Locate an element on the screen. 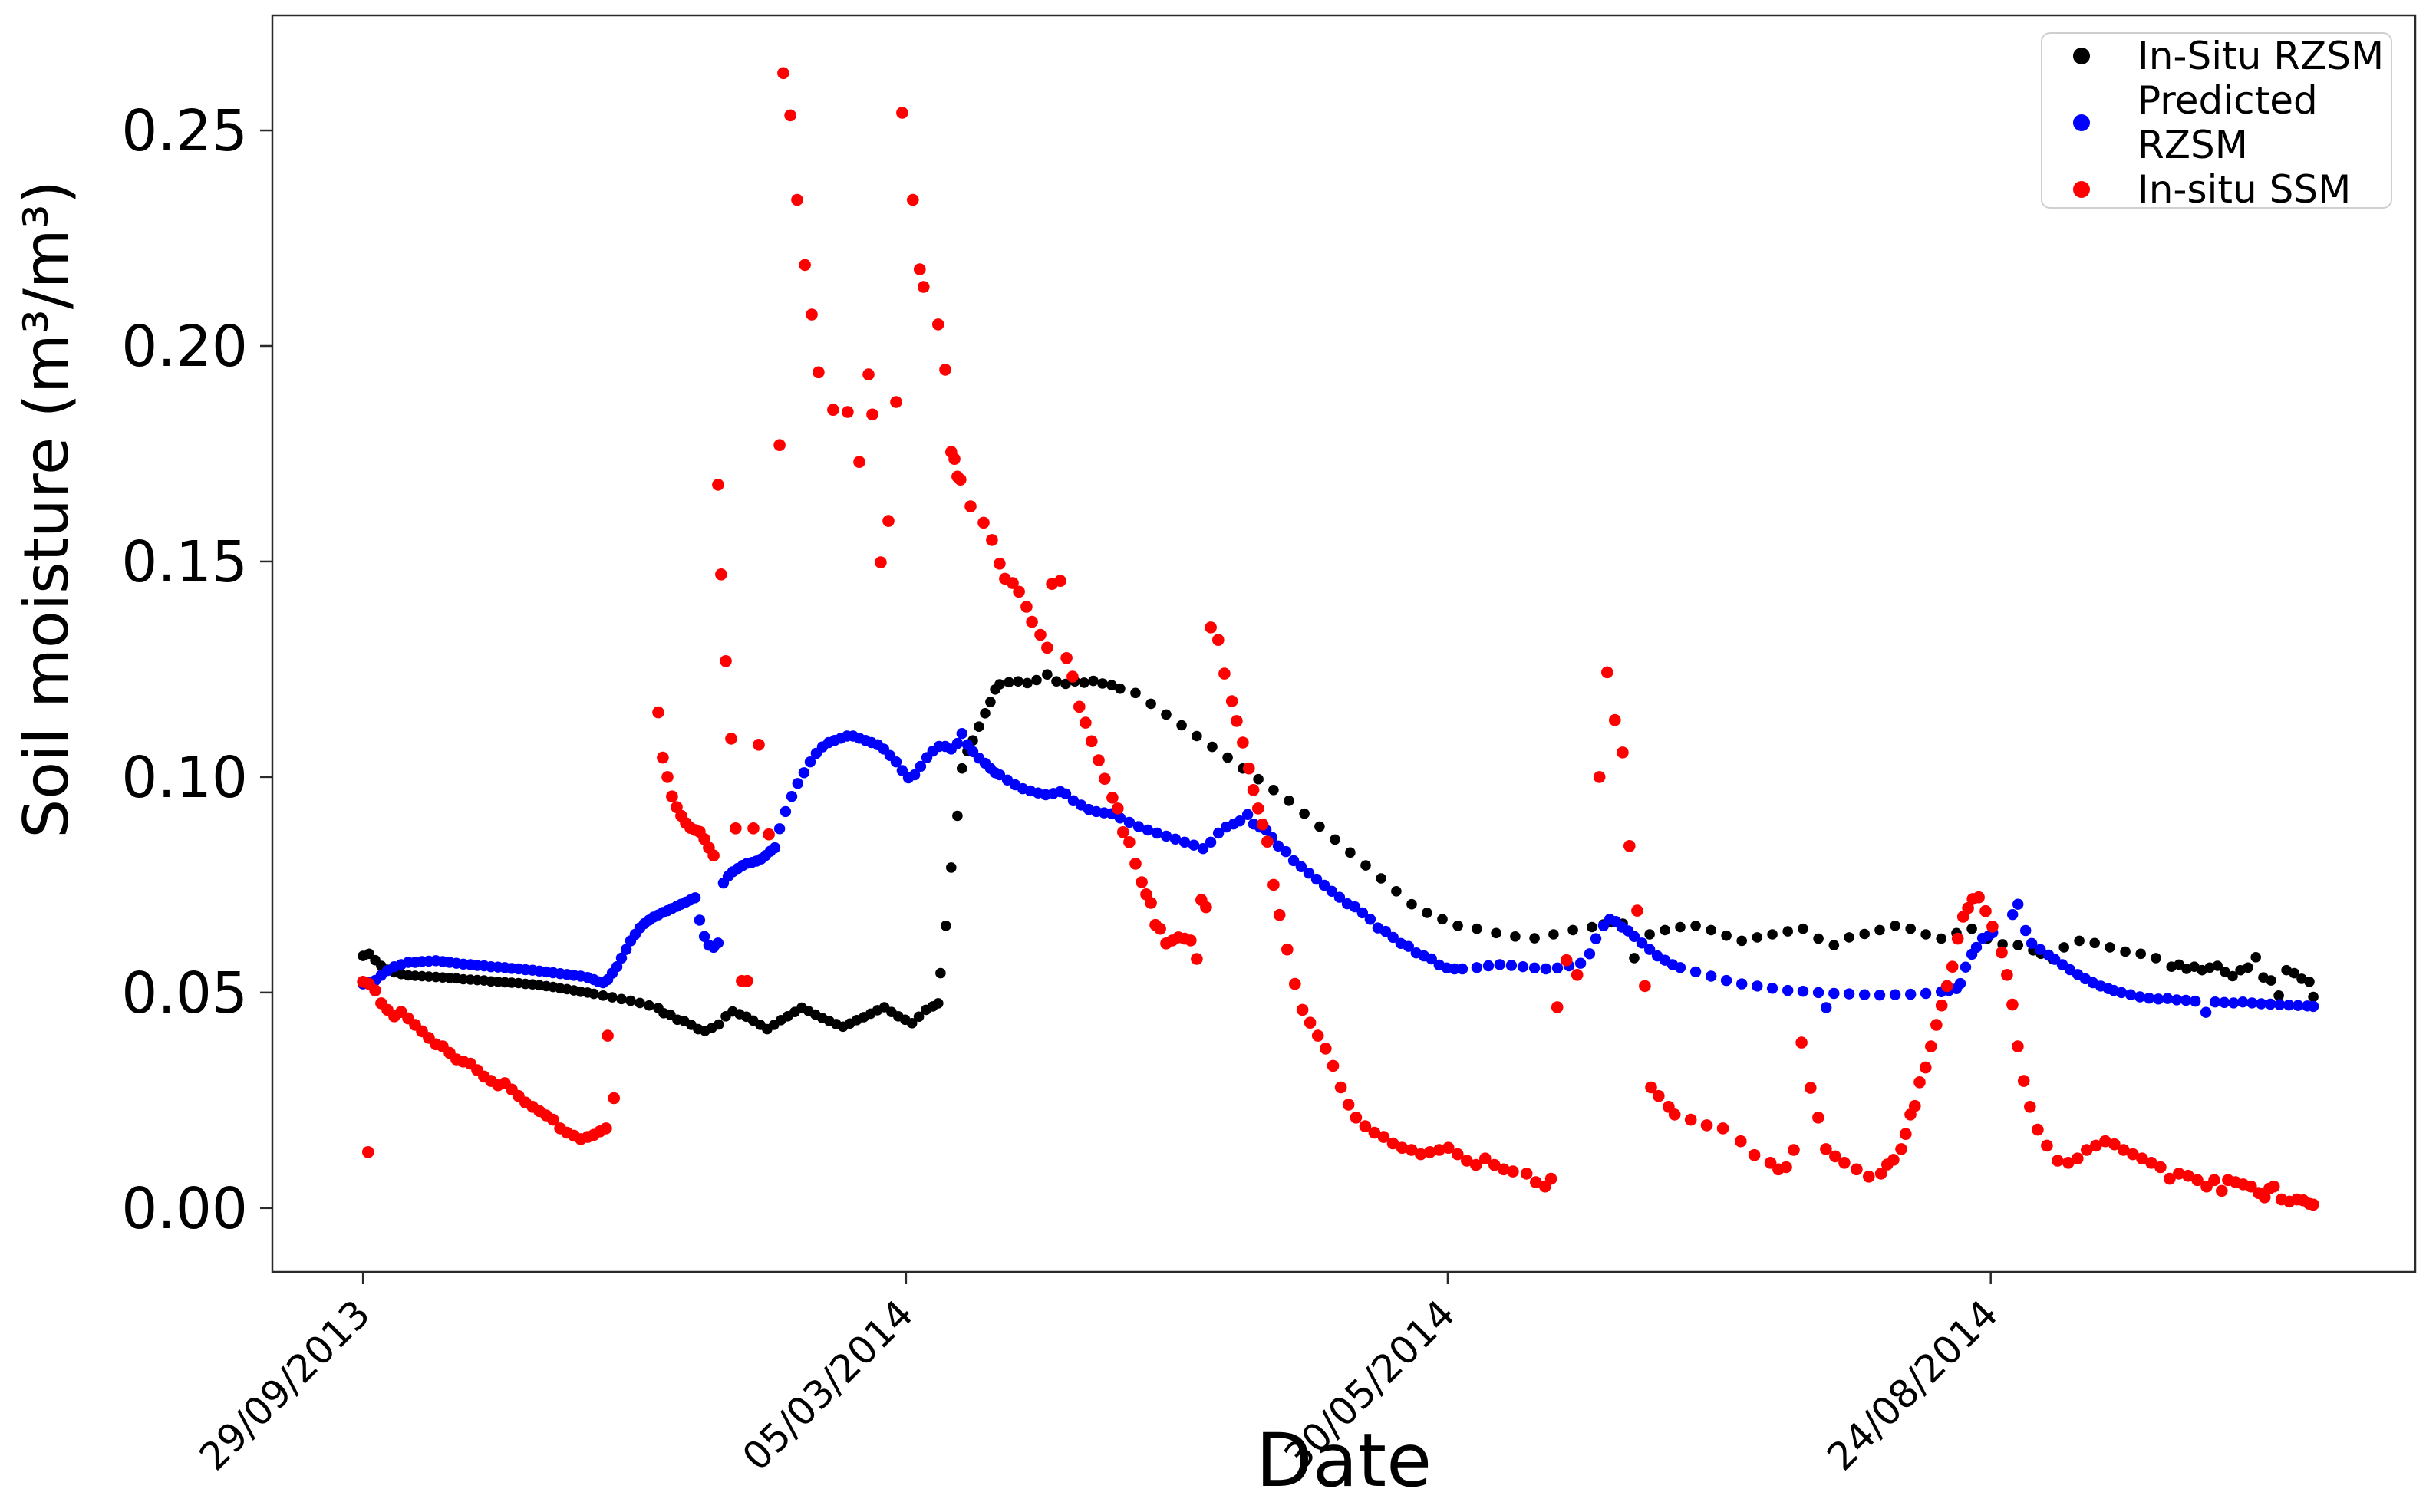 The height and width of the screenshot is (1512, 2426). svg-text: 0.10 is located at coordinates (184, 778).